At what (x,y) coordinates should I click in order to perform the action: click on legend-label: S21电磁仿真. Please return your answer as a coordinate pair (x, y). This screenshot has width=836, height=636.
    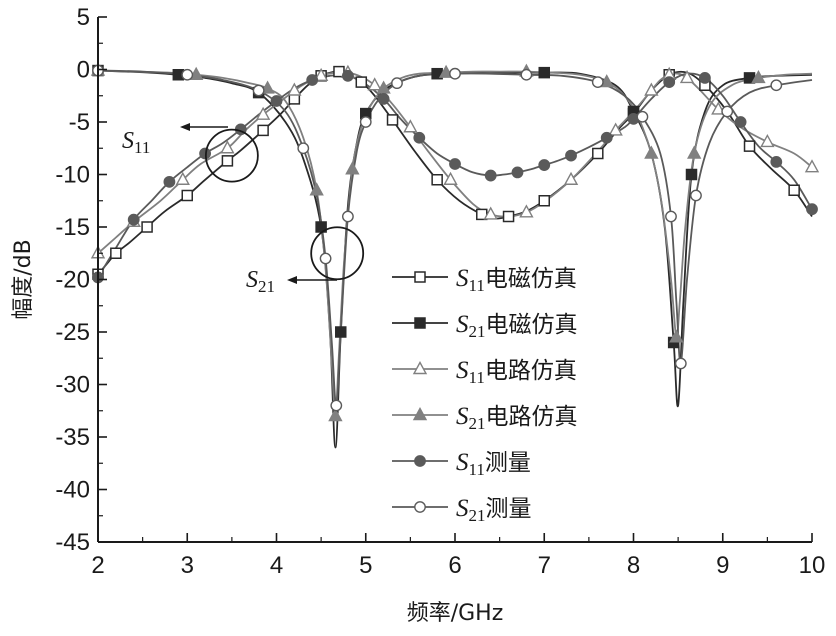
    Looking at the image, I should click on (517, 326).